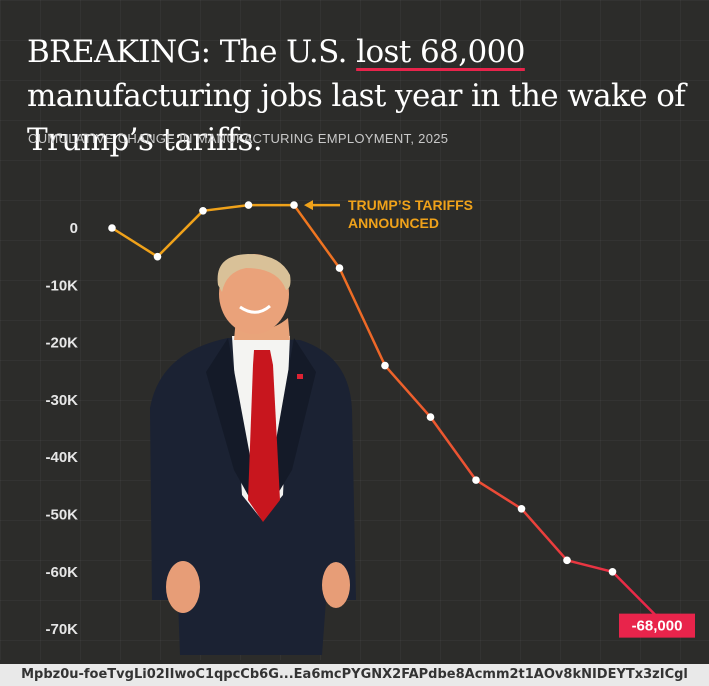 This screenshot has height=686, width=709. I want to click on tariff-annotation: TRUMP’S TARIFFS ANNOUNCED, so click(388, 214).